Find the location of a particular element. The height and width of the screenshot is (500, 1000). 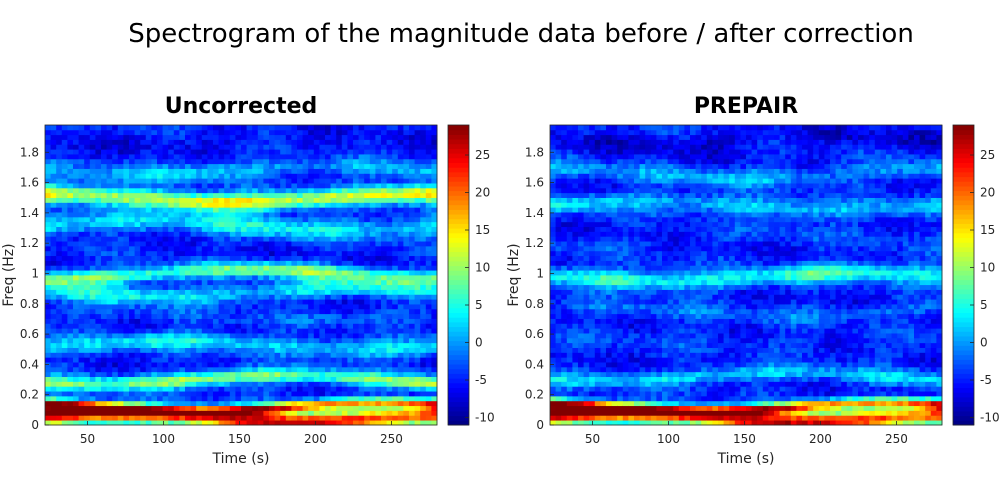

y-tick-label: 0.6 is located at coordinates (29, 334).